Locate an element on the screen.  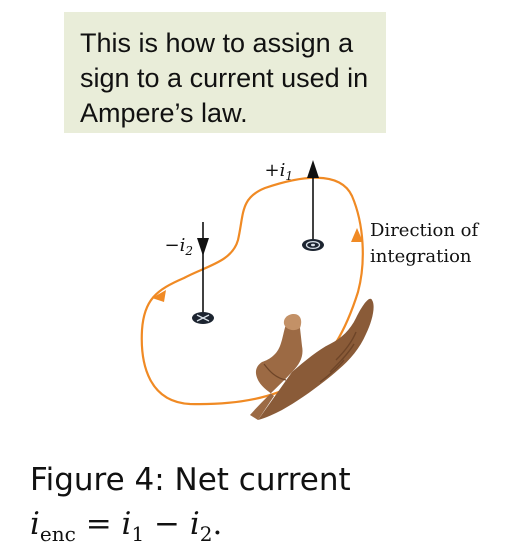
direction-label-line1: Direction of is located at coordinates (425, 230).